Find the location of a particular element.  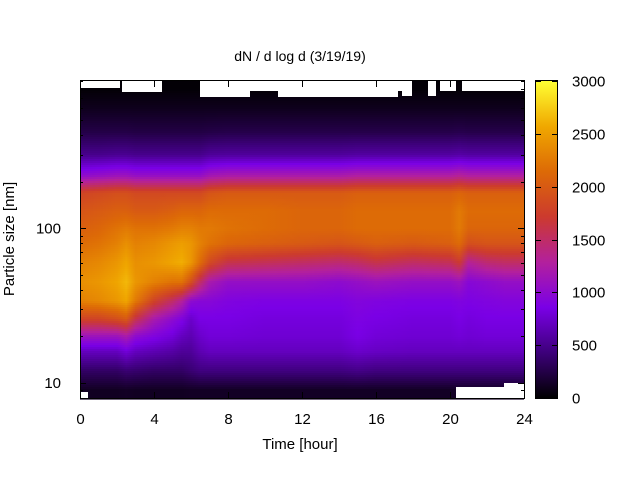

x-axis-label: Time [hour] is located at coordinates (299, 444).